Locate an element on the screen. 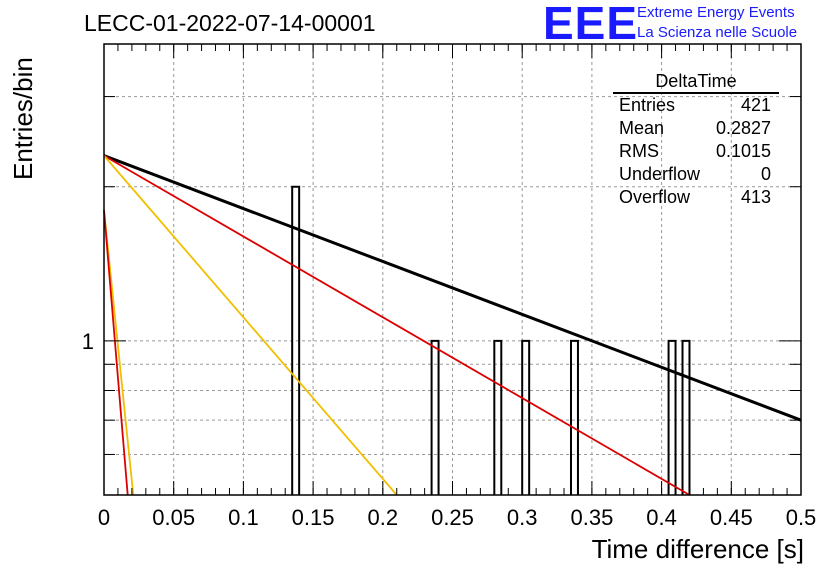 The height and width of the screenshot is (572, 836). x-tick-label: 0.35 is located at coordinates (591, 517).